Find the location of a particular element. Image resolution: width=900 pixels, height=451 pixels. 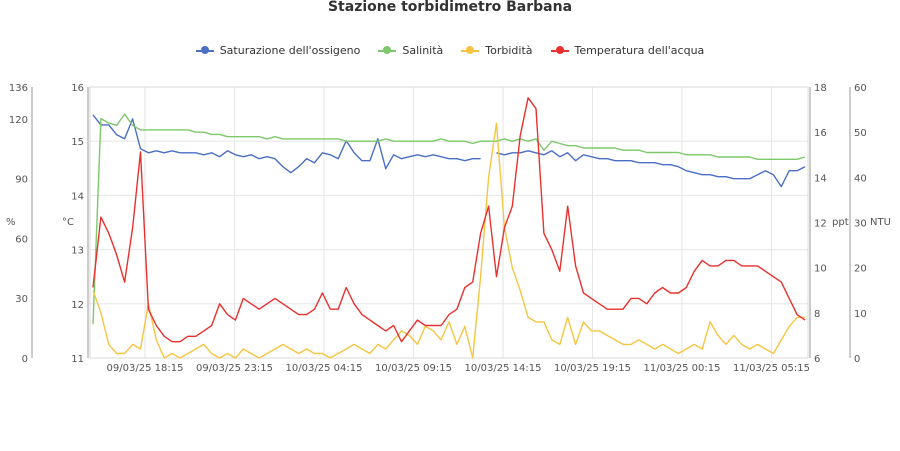

legend-label-temperature: Temperatura dell'acqua is located at coordinates (639, 50).